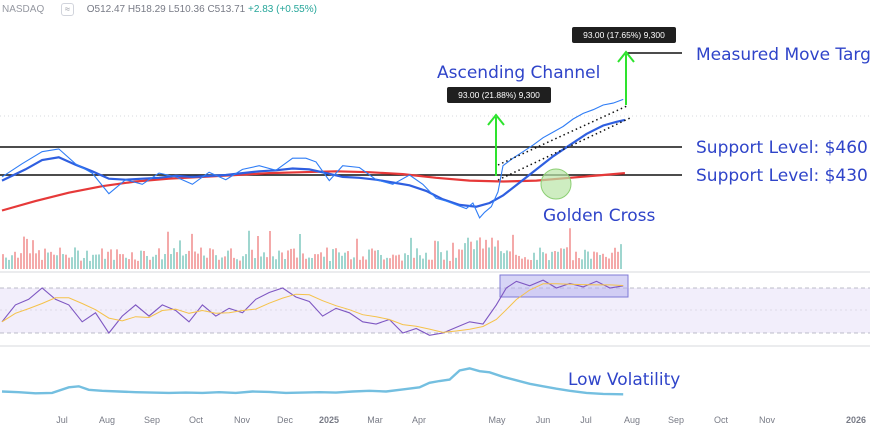 This screenshot has width=870, height=427. Describe the element at coordinates (419, 420) in the screenshot. I see `x-tick-label: Apr` at that location.